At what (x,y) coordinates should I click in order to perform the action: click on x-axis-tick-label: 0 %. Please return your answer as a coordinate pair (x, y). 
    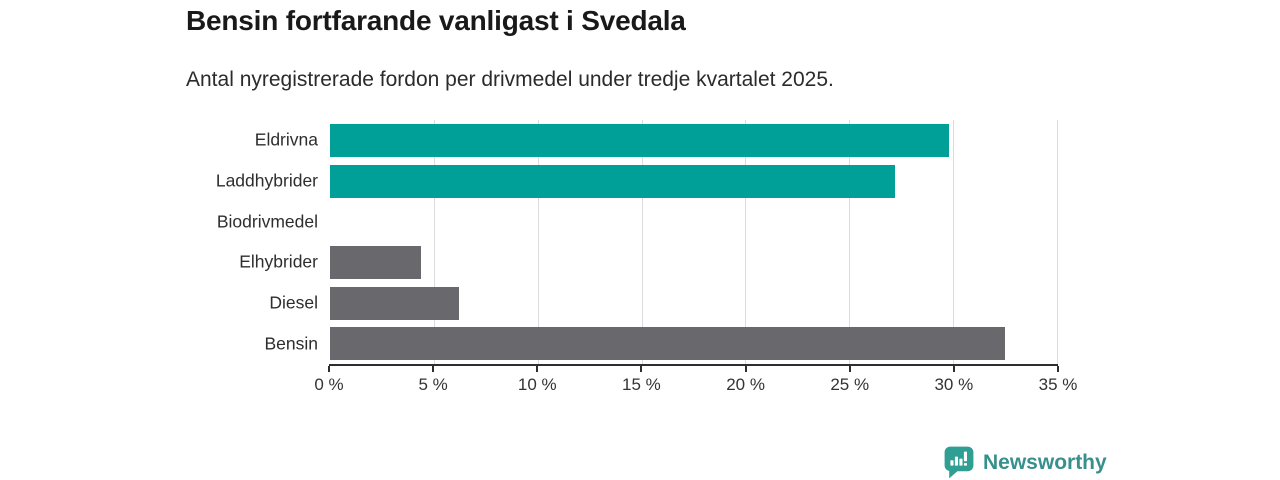
    Looking at the image, I should click on (329, 384).